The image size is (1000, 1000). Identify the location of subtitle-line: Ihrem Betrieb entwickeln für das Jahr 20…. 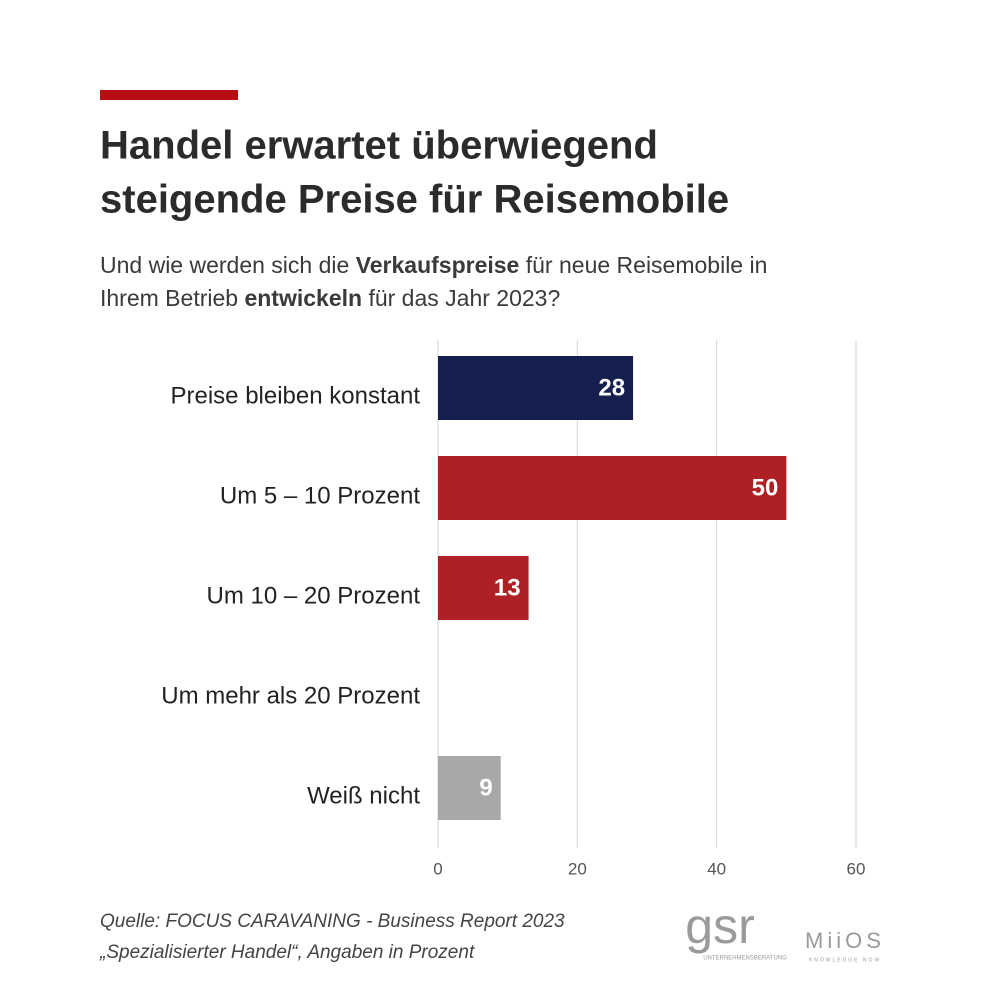
(330, 298).